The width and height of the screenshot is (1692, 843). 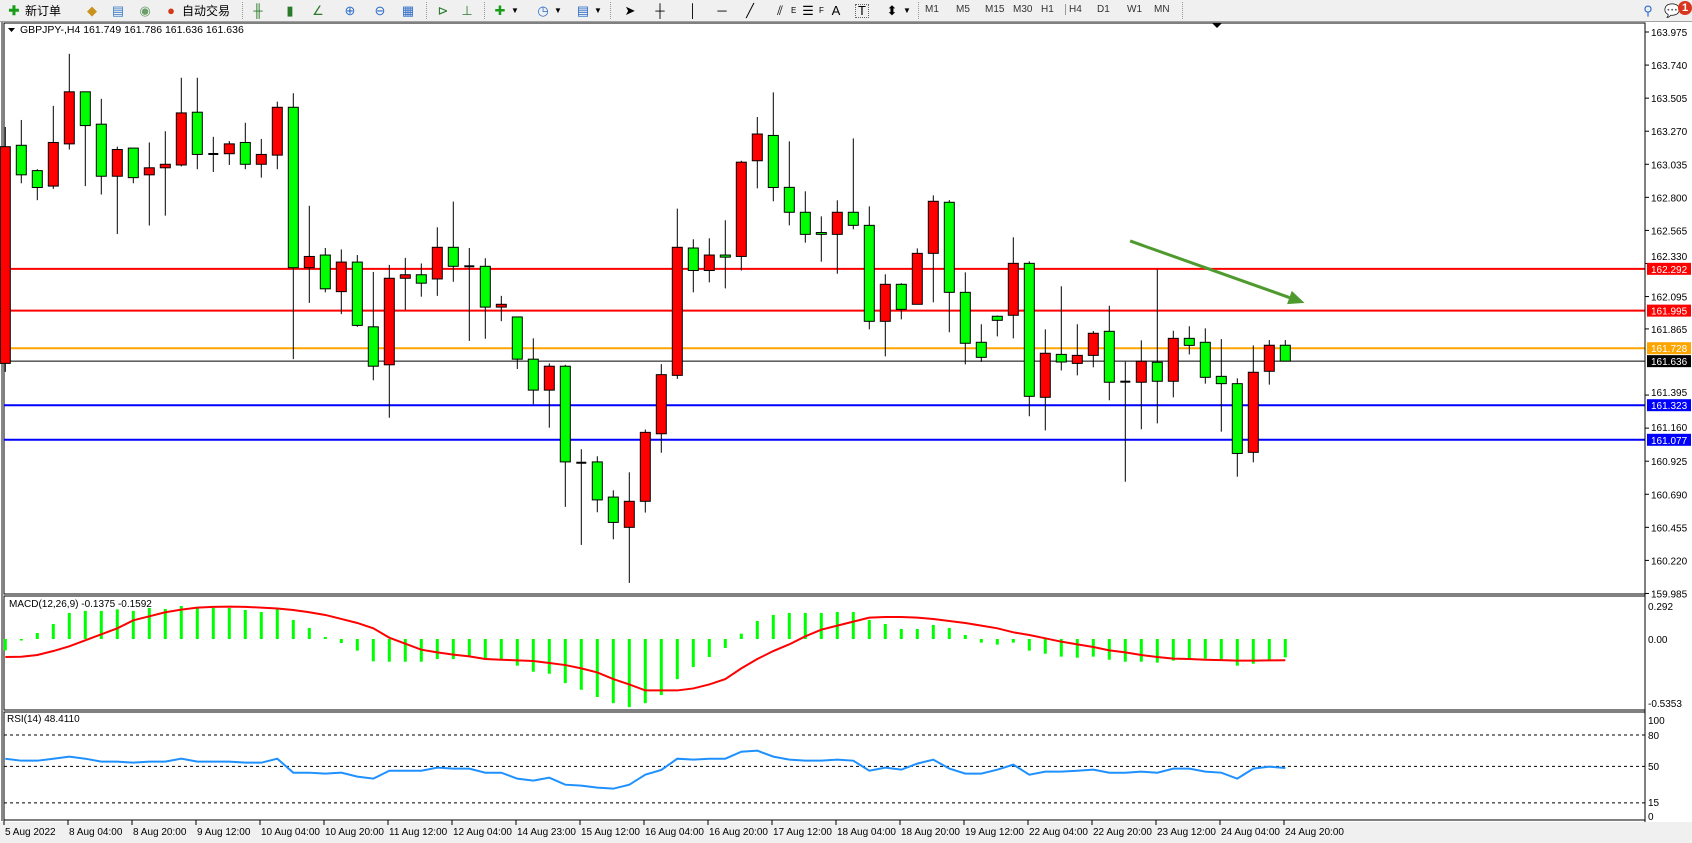 What do you see at coordinates (693, 10) in the screenshot?
I see `vertical-line-button: │` at bounding box center [693, 10].